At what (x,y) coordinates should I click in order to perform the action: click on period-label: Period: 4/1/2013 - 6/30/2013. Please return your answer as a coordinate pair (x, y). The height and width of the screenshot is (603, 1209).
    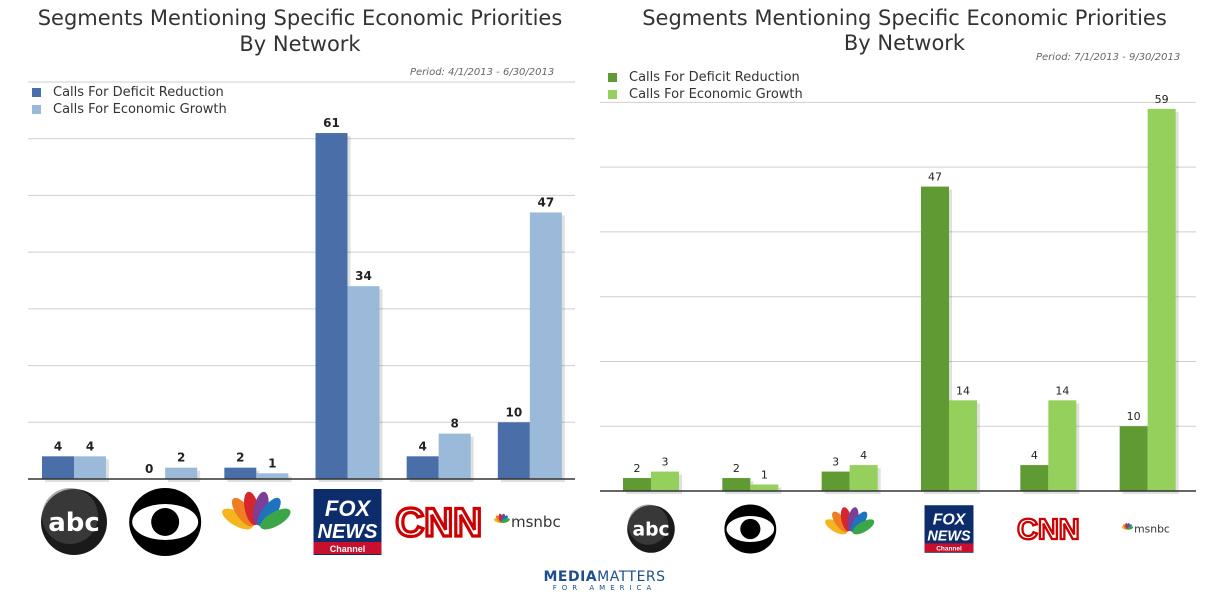
    Looking at the image, I should click on (482, 72).